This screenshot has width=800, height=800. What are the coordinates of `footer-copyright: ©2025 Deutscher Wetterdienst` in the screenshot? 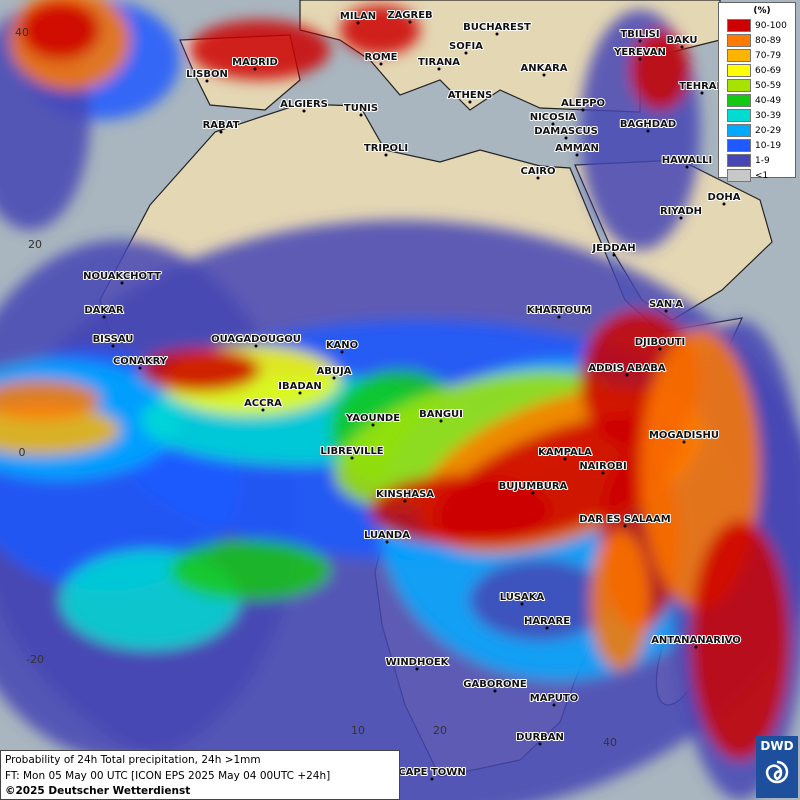 It's located at (98, 791).